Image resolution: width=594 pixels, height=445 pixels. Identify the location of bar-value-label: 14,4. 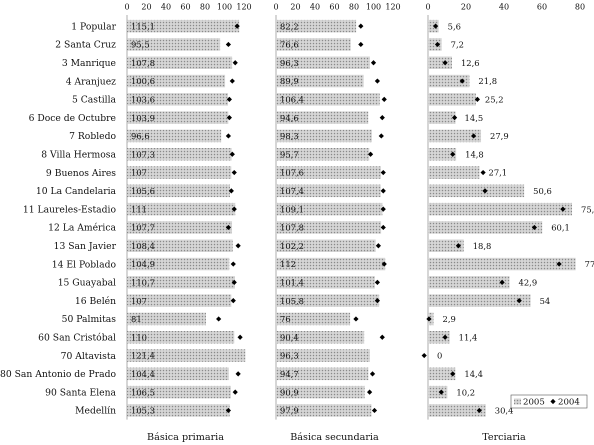
(473, 374).